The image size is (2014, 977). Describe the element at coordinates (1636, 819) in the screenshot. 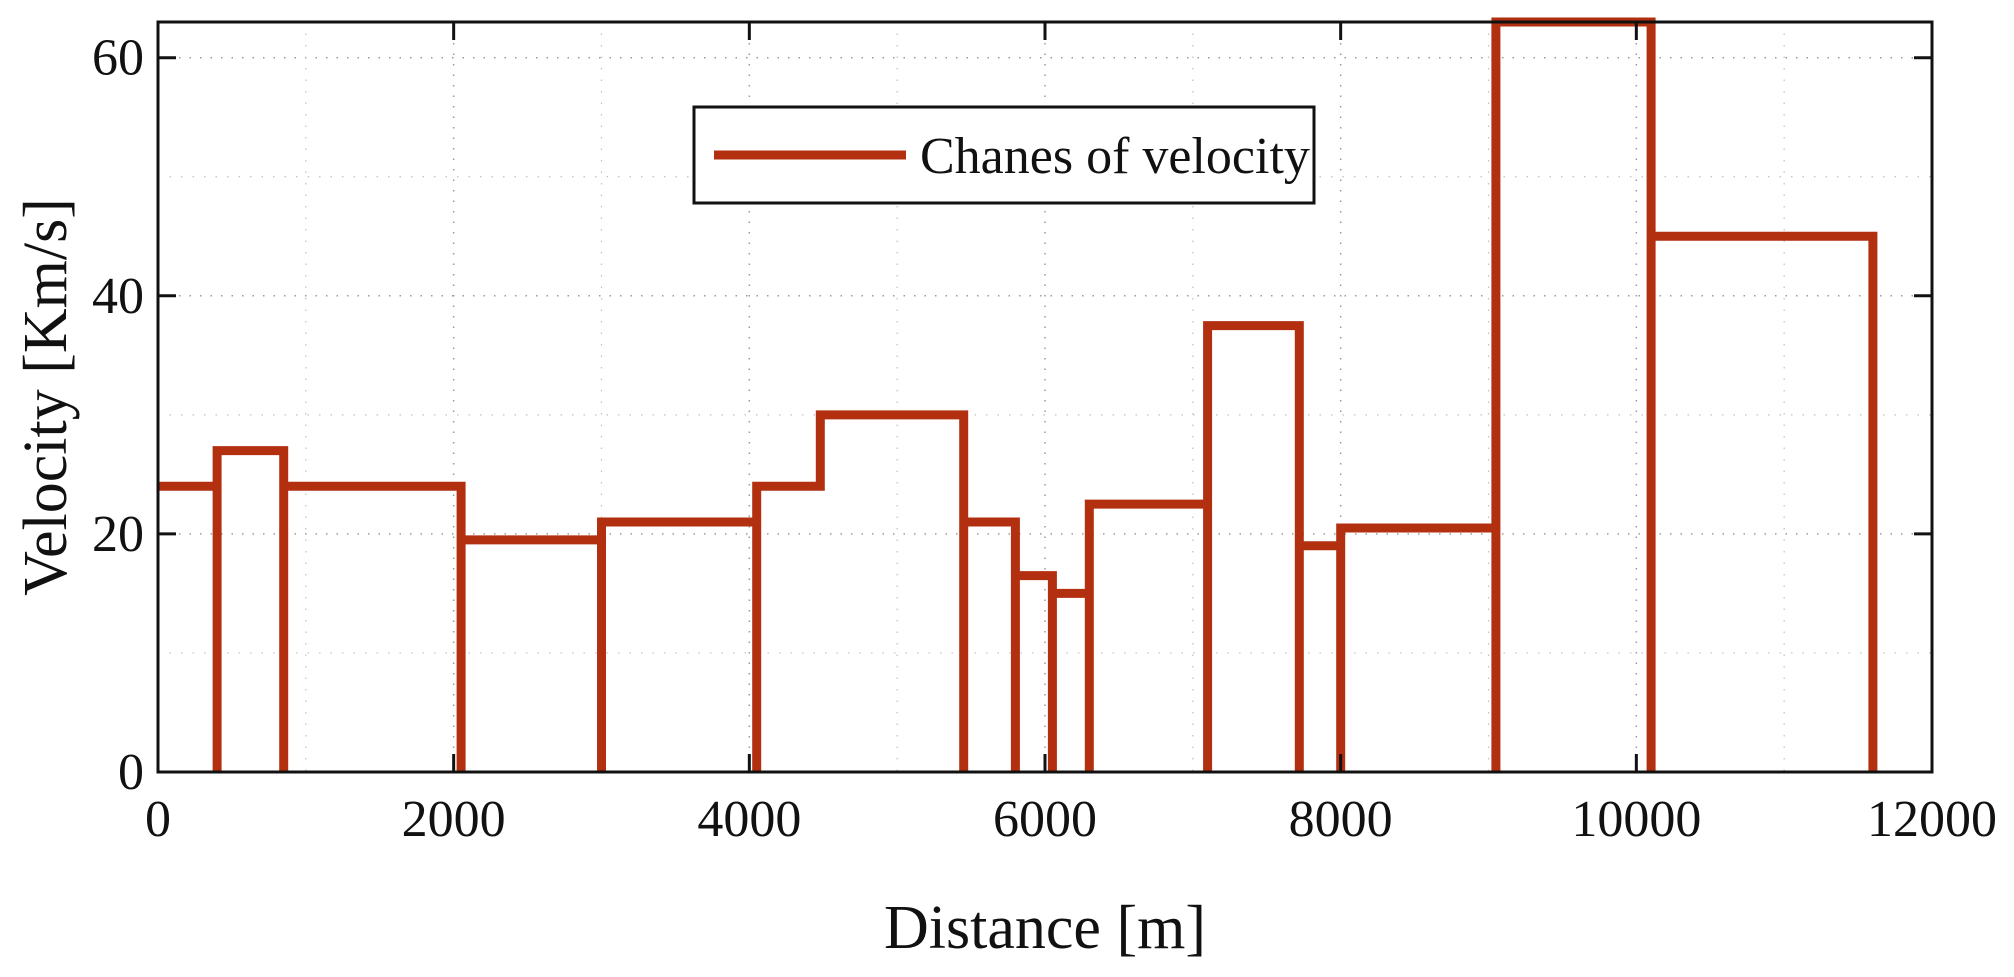

I see `x-tick-label: 10000` at that location.